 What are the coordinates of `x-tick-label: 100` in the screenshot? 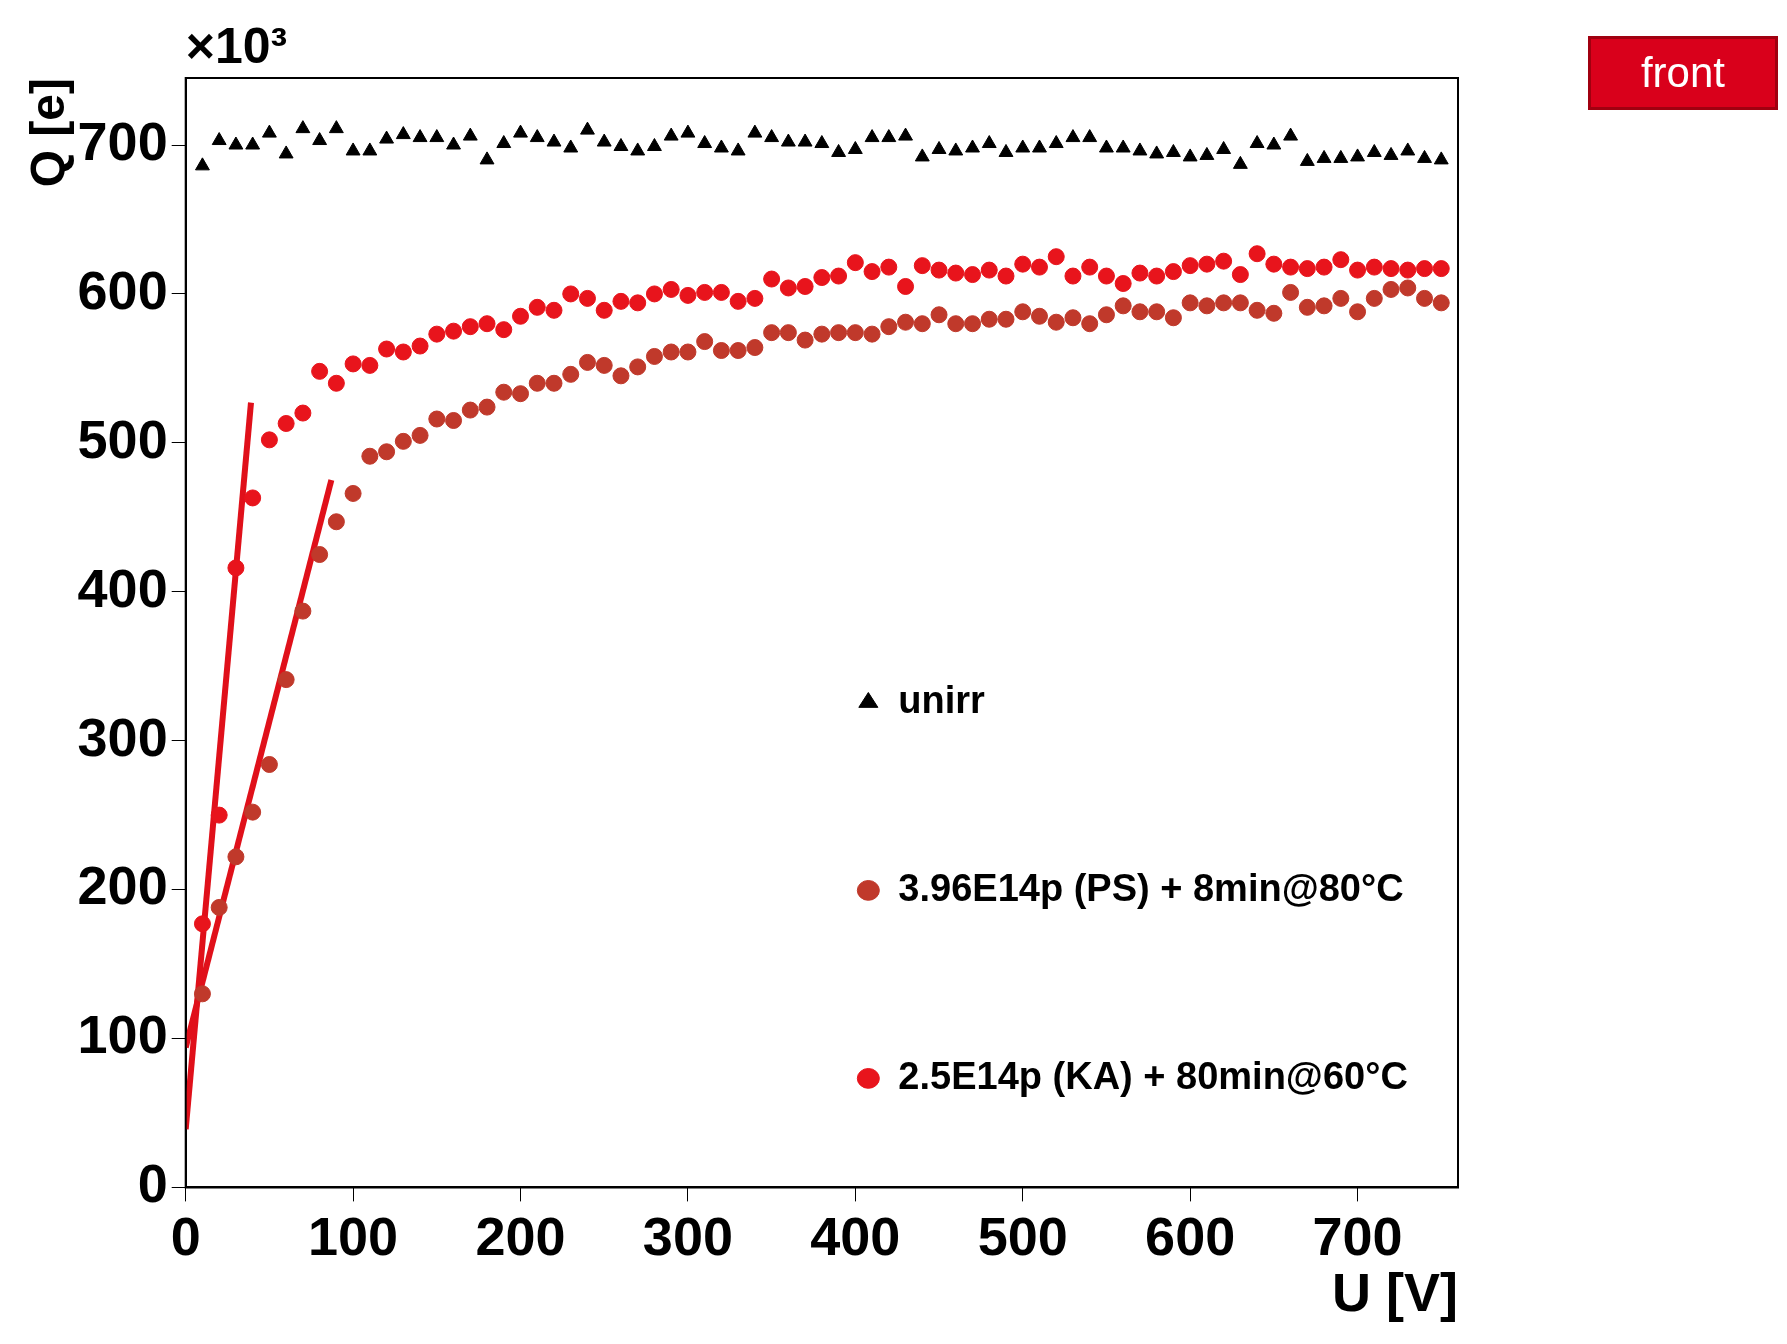 It's located at (353, 1235).